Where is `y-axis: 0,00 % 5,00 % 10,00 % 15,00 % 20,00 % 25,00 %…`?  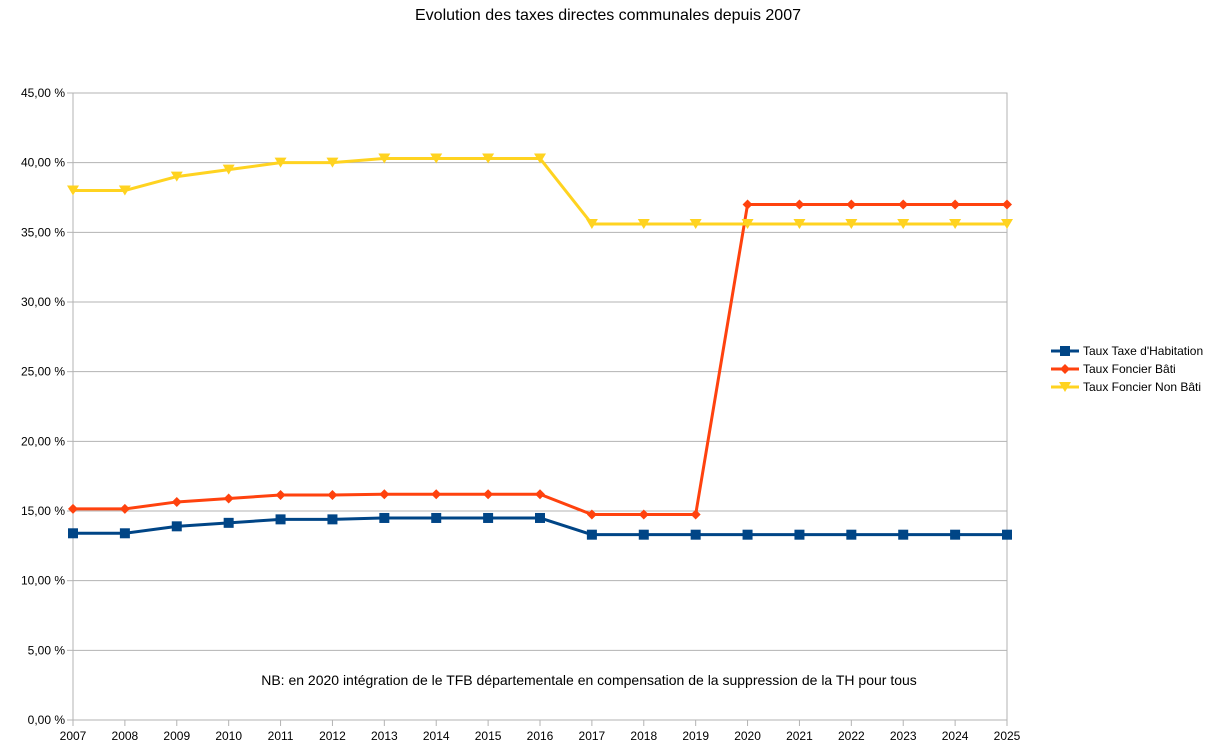 y-axis: 0,00 % 5,00 % 10,00 % 15,00 % 20,00 % 25,00 %… is located at coordinates (47, 406).